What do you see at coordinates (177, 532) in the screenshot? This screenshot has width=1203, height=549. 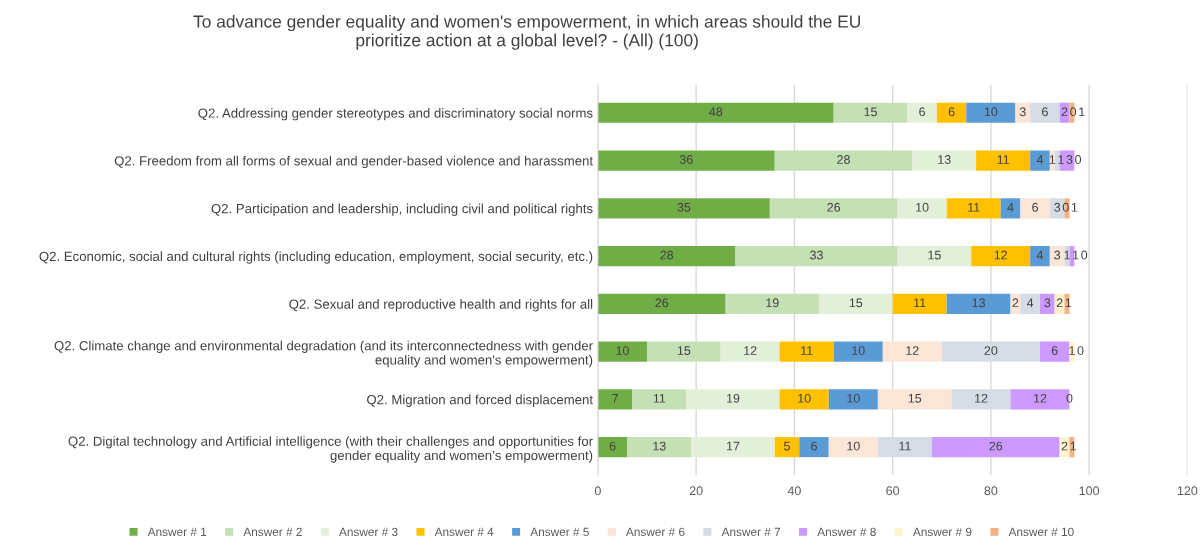 I see `legend-label: Answer # 1` at bounding box center [177, 532].